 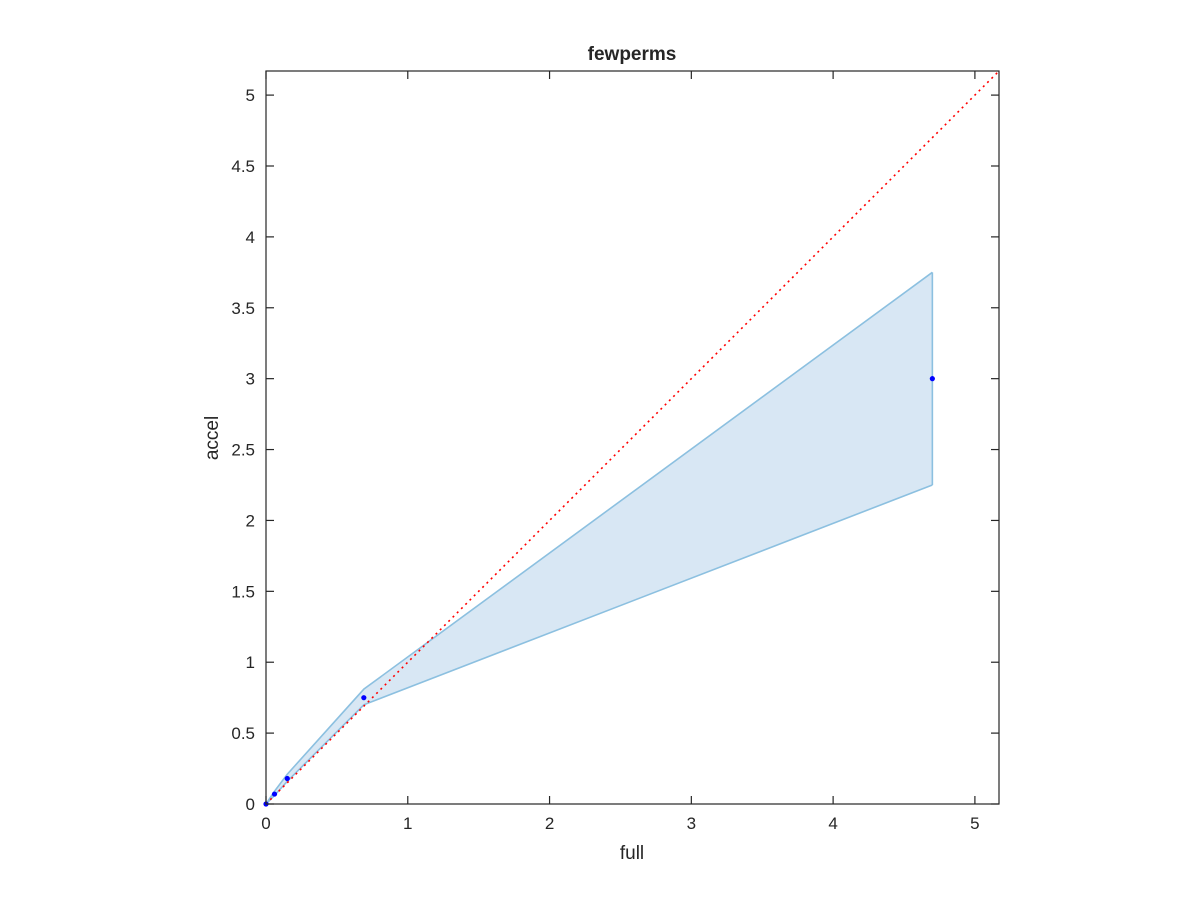 I want to click on y-tick-label: 0.5, so click(x=243, y=733).